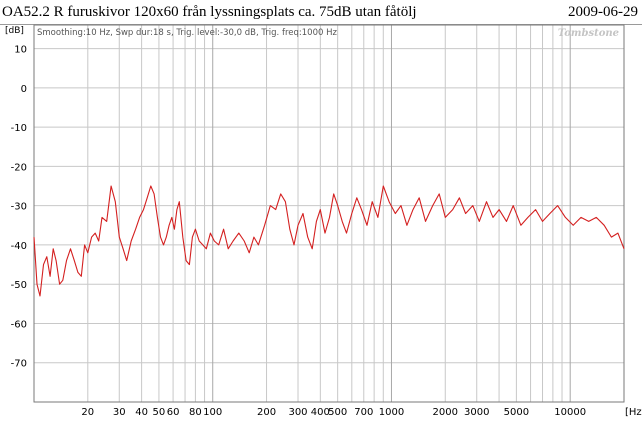 The image size is (642, 435). I want to click on y-tick-label: -10, so click(19, 128).